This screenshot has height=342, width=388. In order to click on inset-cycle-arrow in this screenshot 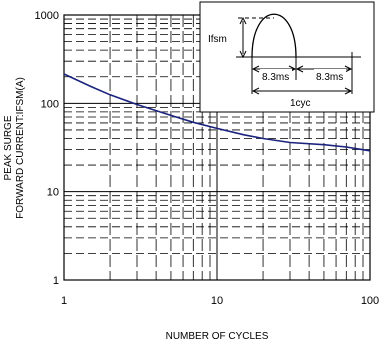, I will do `click(302, 91)`.